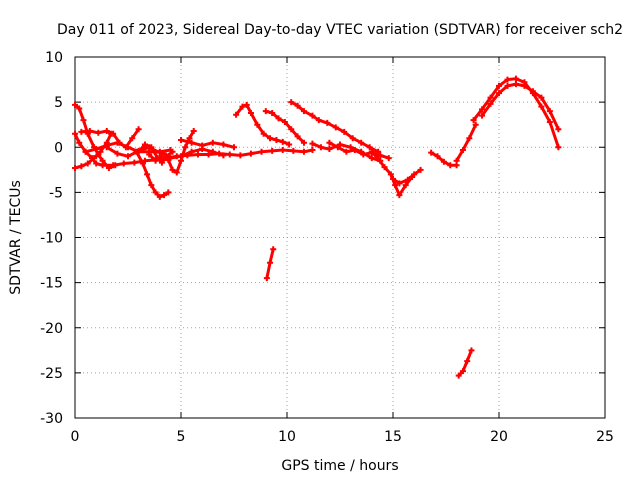 Image resolution: width=640 pixels, height=480 pixels. What do you see at coordinates (51, 284) in the screenshot?
I see `y-tick-label: -15` at bounding box center [51, 284].